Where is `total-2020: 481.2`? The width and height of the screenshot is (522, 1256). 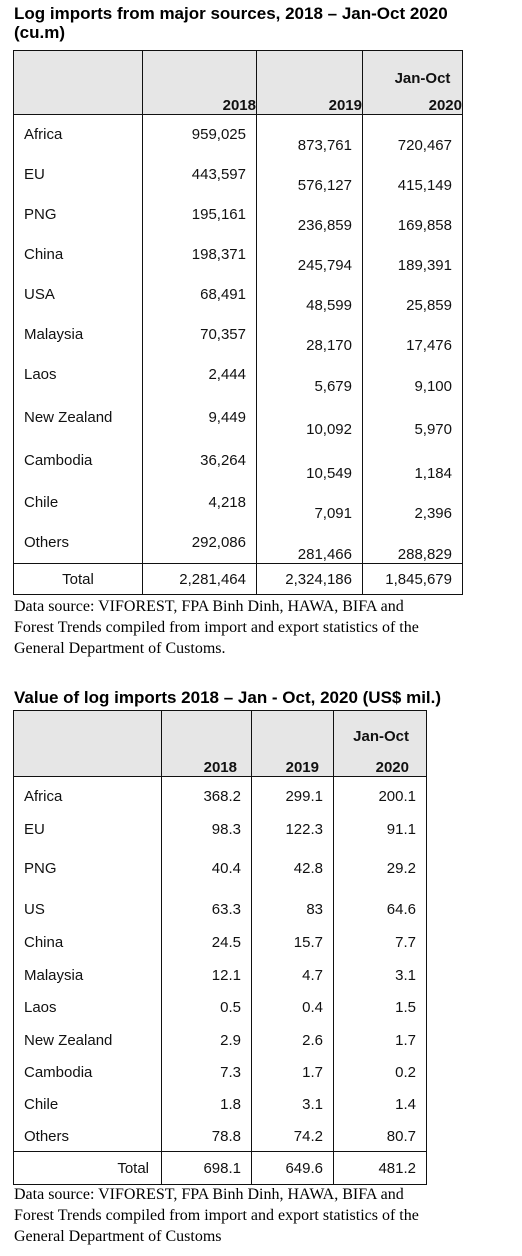
total-2020: 481.2 is located at coordinates (380, 1168).